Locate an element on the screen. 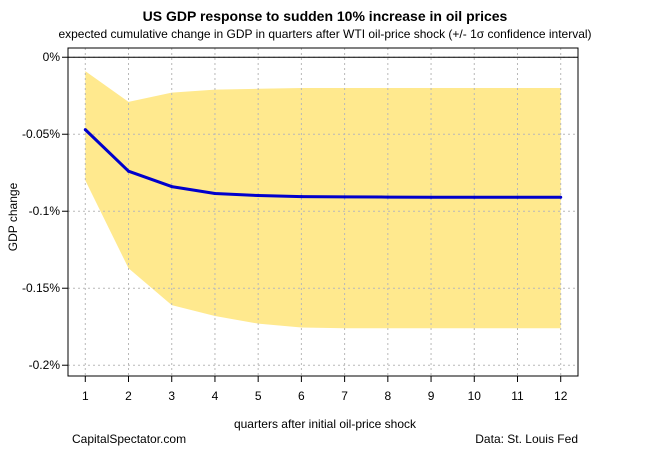 Image resolution: width=650 pixels, height=450 pixels. y-tick-label: -0.15% is located at coordinates (41, 288).